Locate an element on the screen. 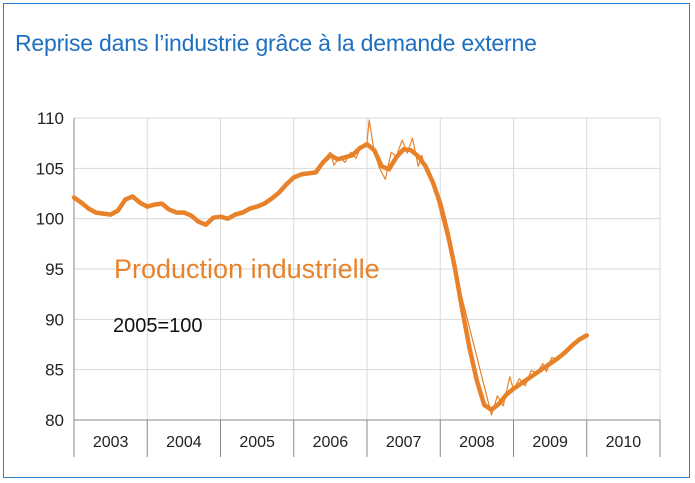 Image resolution: width=695 pixels, height=483 pixels. y-tick-label-80: 80 is located at coordinates (54, 420).